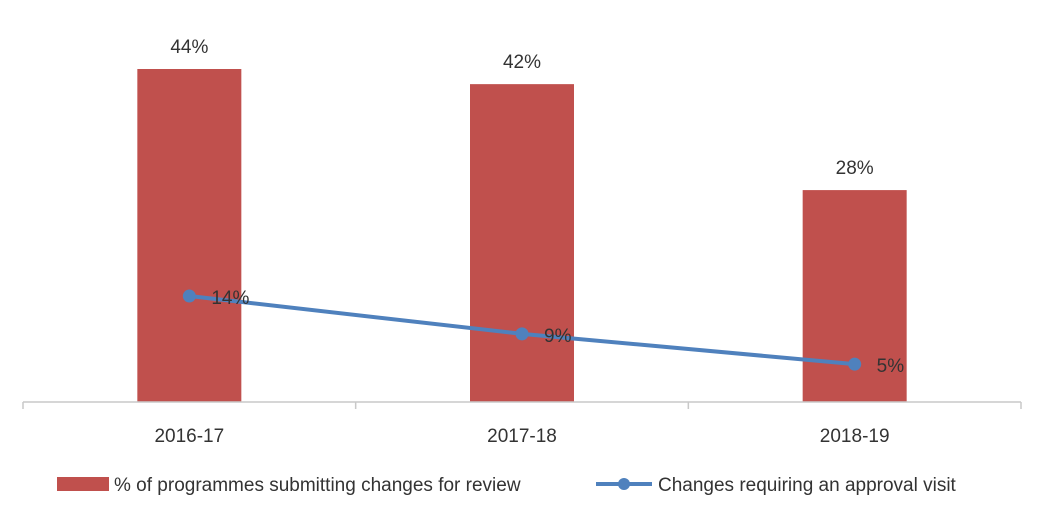 Image resolution: width=1046 pixels, height=518 pixels. What do you see at coordinates (230, 298) in the screenshot?
I see `line-label-2016-17: 14%` at bounding box center [230, 298].